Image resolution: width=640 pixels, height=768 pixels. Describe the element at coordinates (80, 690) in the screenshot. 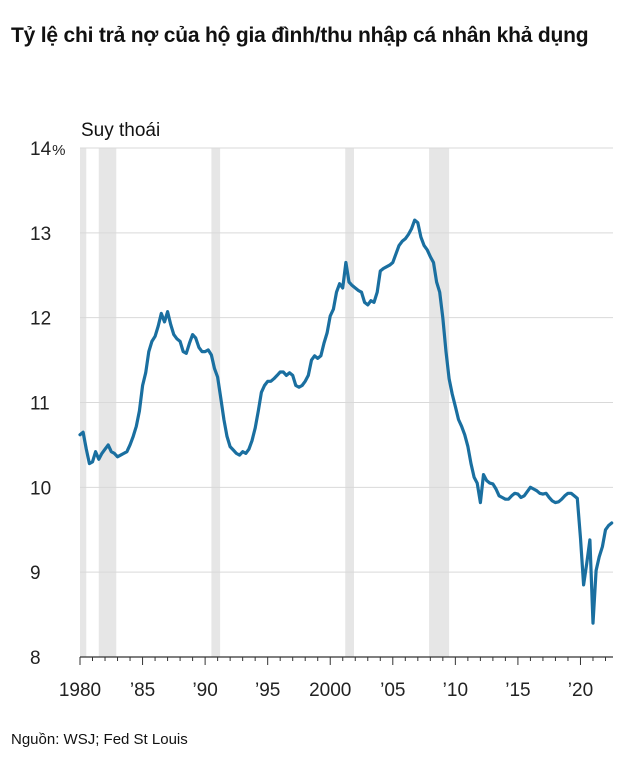

I see `x-tick-label-1980: 1980` at that location.